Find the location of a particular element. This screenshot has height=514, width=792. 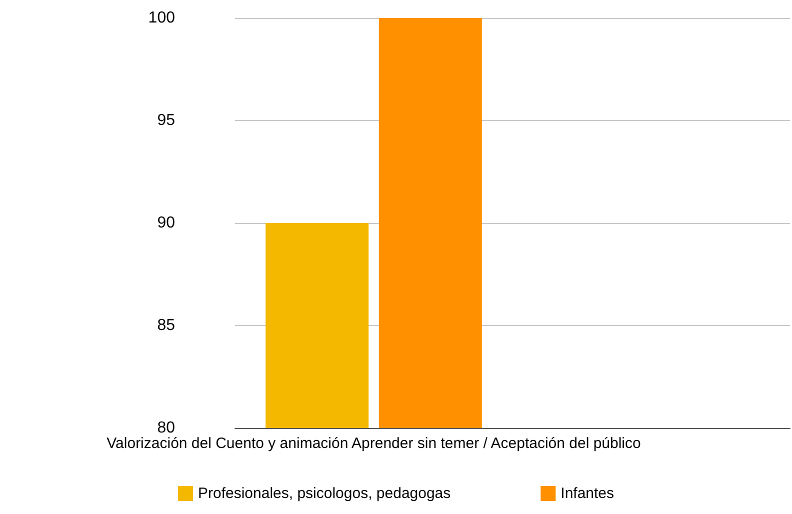

y-tick-label: 90 is located at coordinates (166, 223).